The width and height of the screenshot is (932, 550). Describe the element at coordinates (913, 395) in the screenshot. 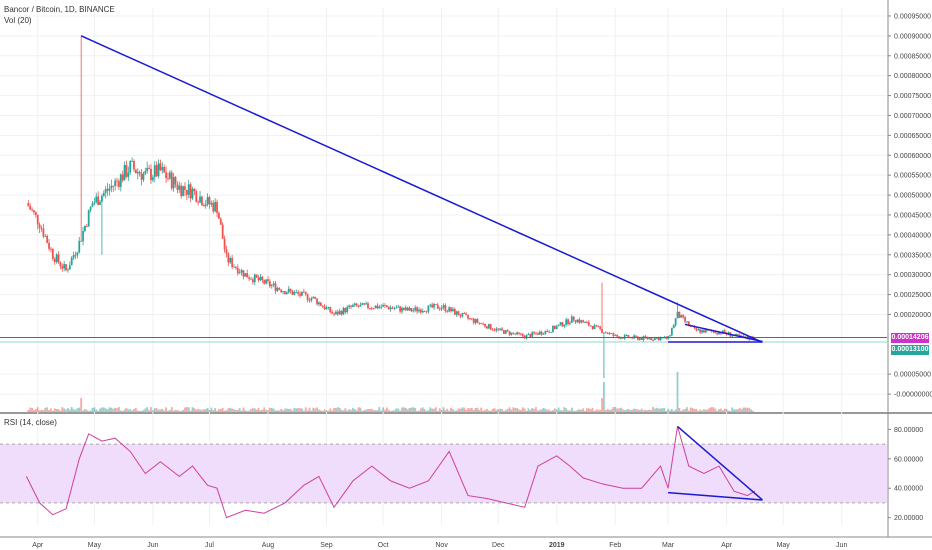

I see `price-tick-label: -0.00000000` at that location.